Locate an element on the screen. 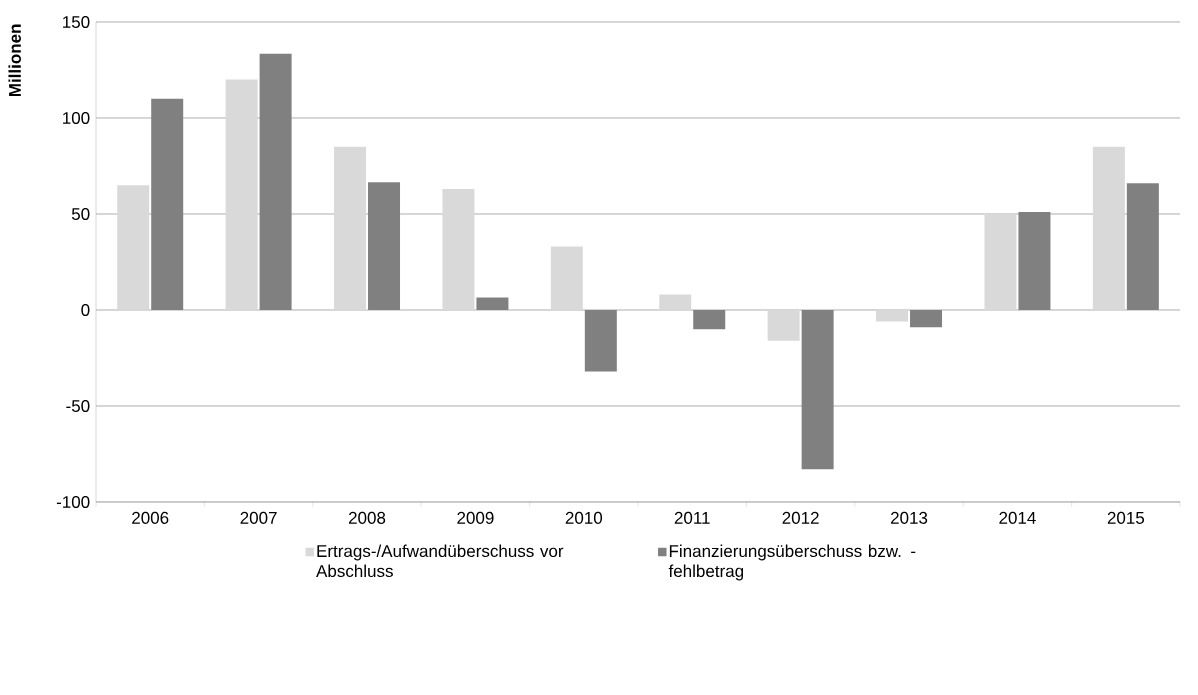  y-tick-label: -50 is located at coordinates (78, 406).